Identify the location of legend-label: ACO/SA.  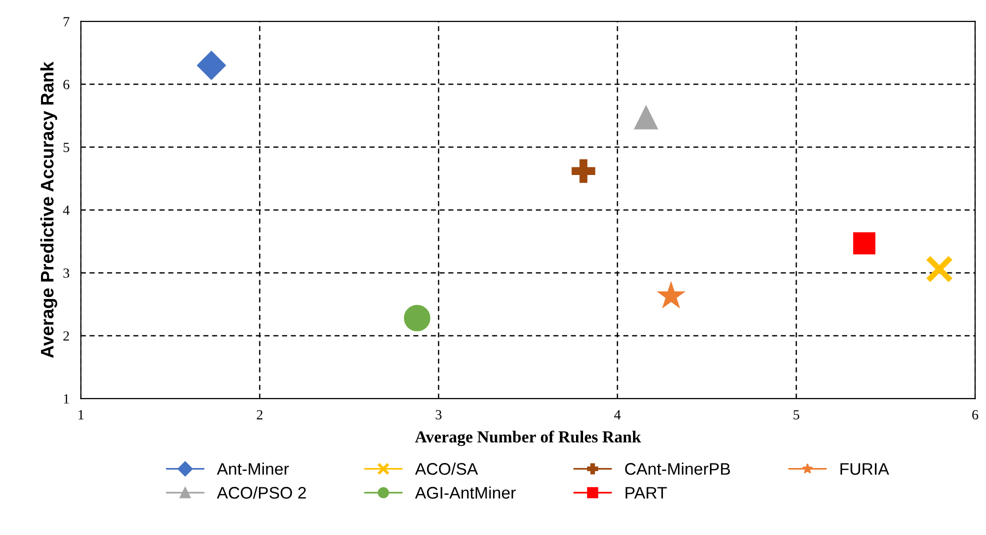
(446, 468).